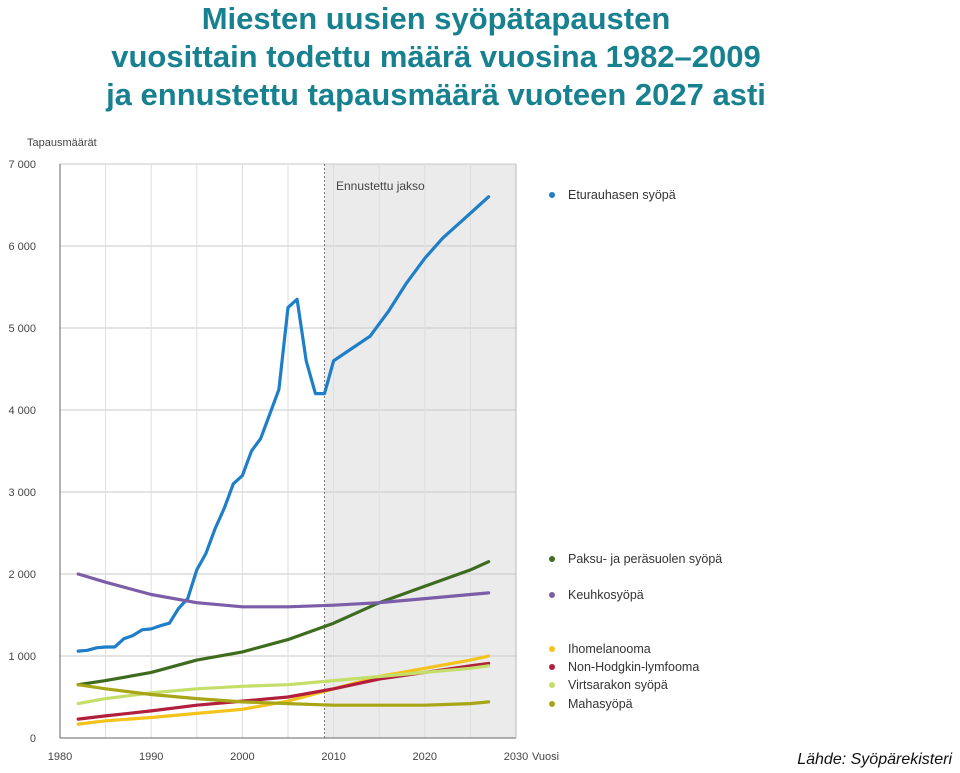  Describe the element at coordinates (333, 757) in the screenshot. I see `x-tick-label: 2010` at that location.